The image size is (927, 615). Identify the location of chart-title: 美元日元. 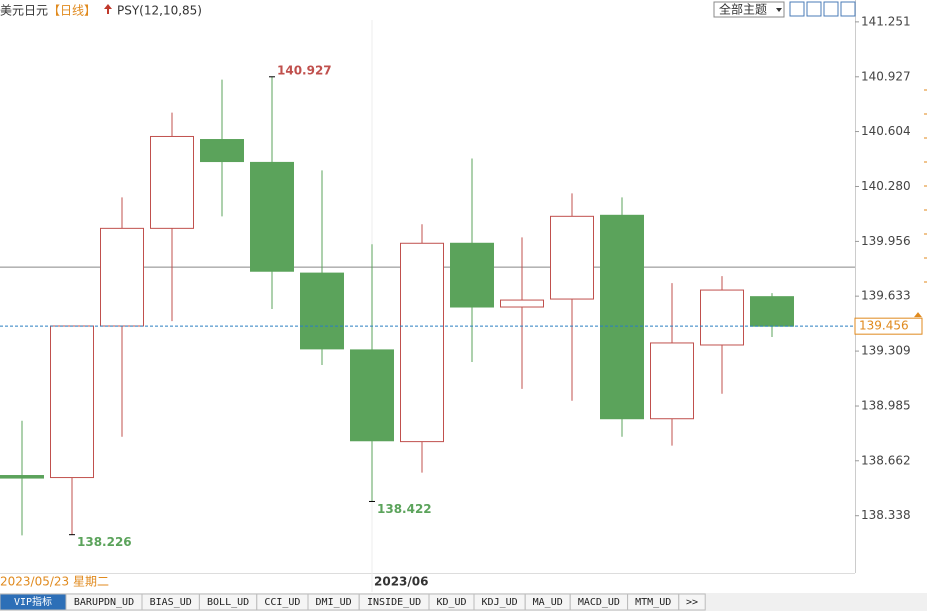
(24, 11).